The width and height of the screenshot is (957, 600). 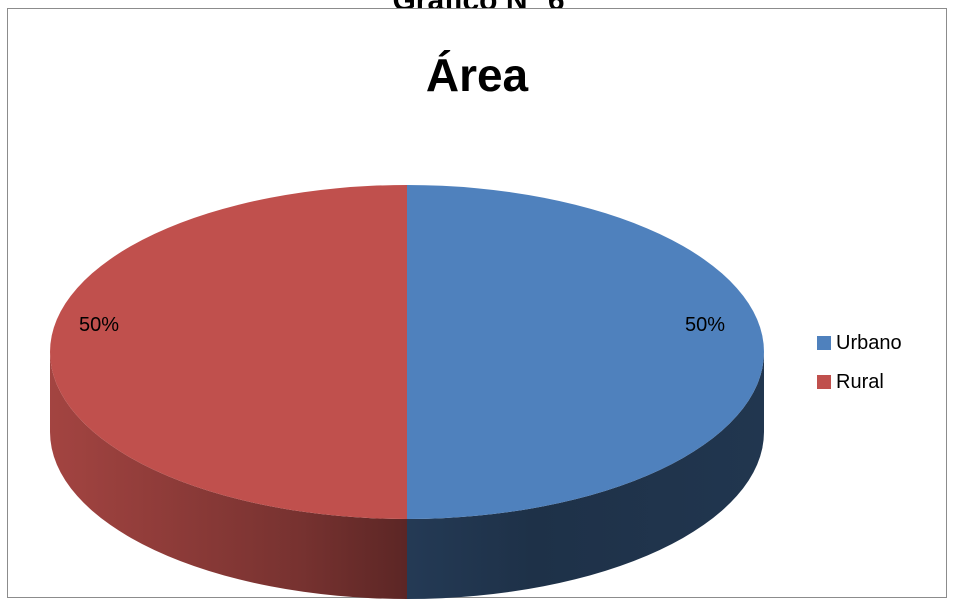 I want to click on legend: Urbano Rural, so click(x=859, y=369).